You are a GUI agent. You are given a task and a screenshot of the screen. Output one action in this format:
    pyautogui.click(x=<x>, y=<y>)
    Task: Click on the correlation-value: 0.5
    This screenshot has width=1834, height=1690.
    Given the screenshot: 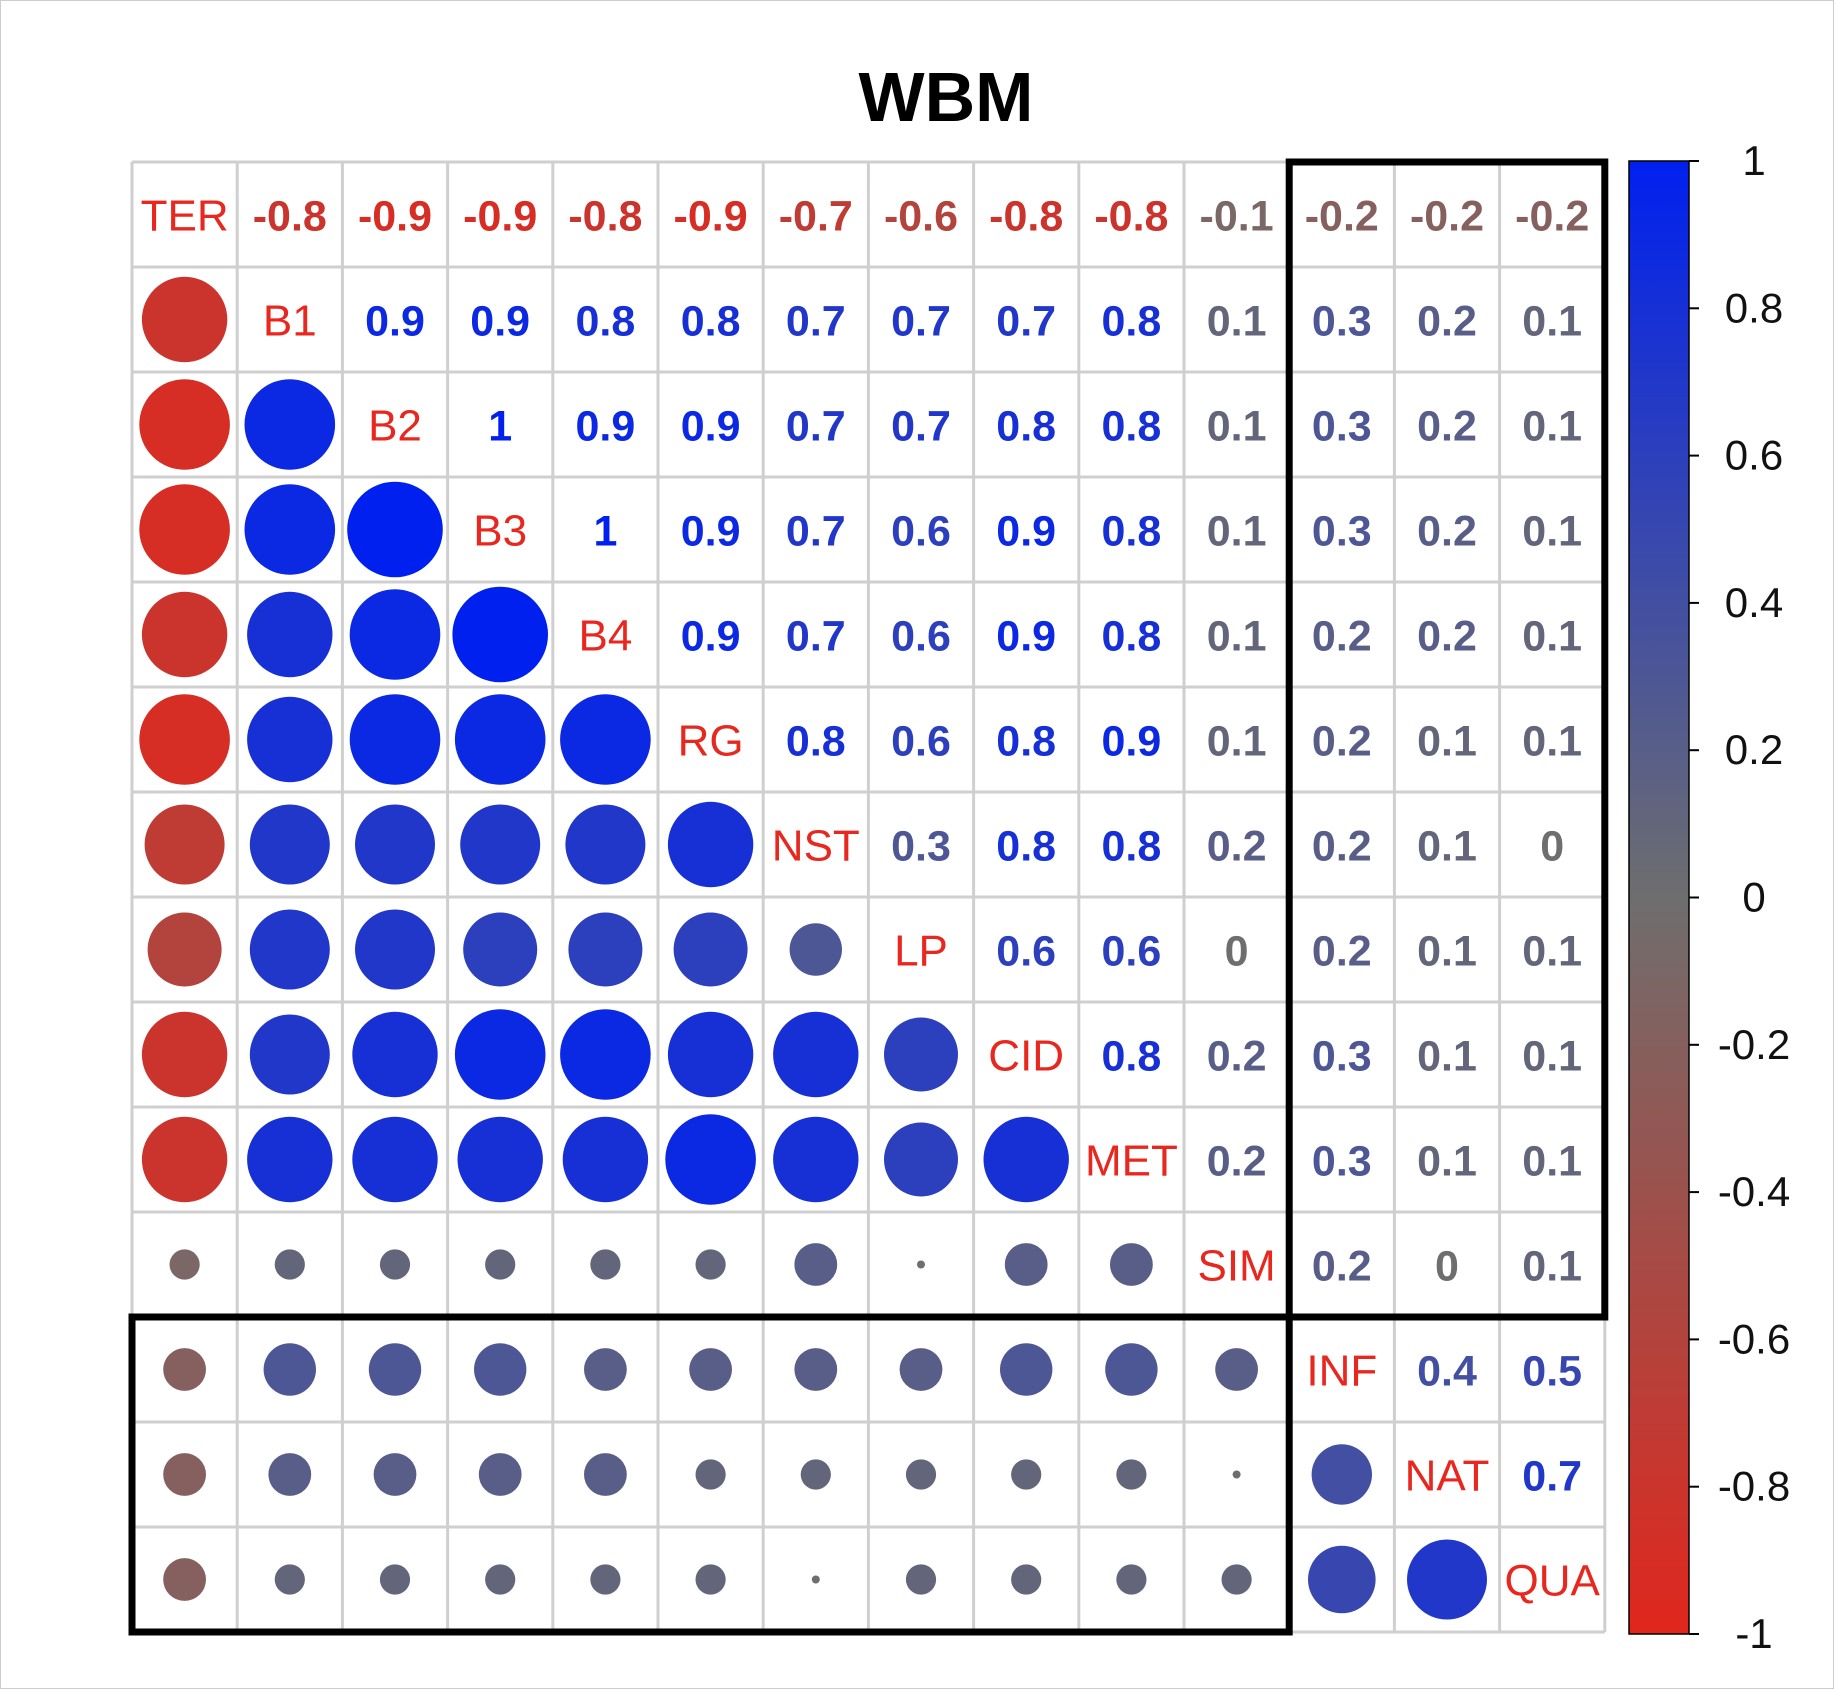 What is the action you would take?
    pyautogui.click(x=1552, y=1372)
    